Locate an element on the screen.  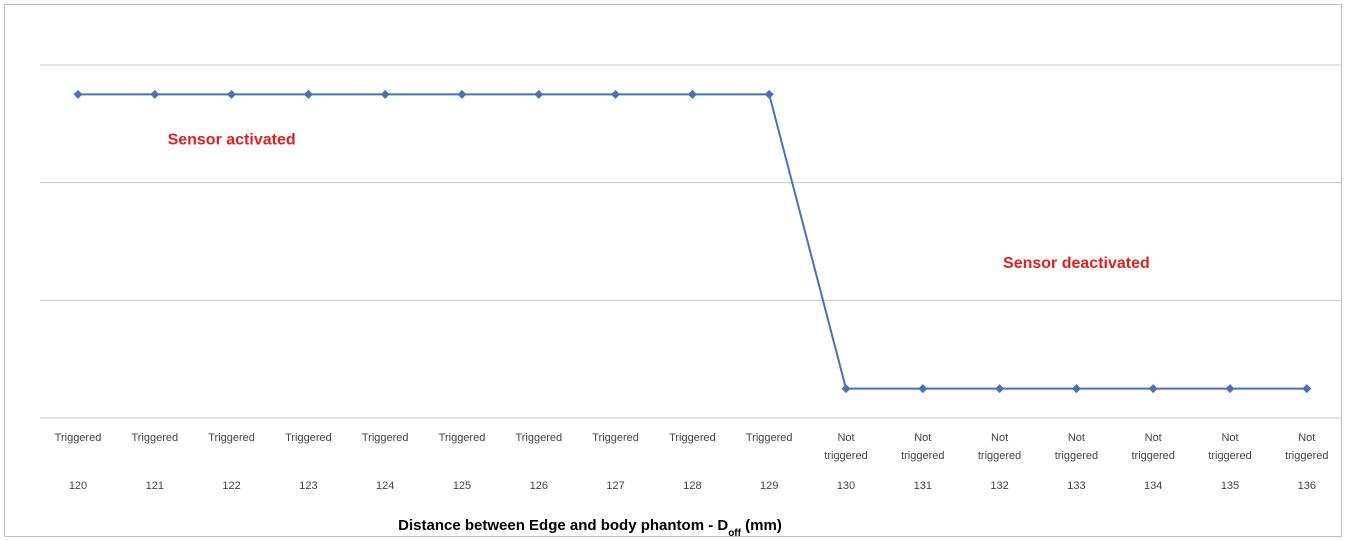
annotation-label: Sensor activated is located at coordinates (232, 139).